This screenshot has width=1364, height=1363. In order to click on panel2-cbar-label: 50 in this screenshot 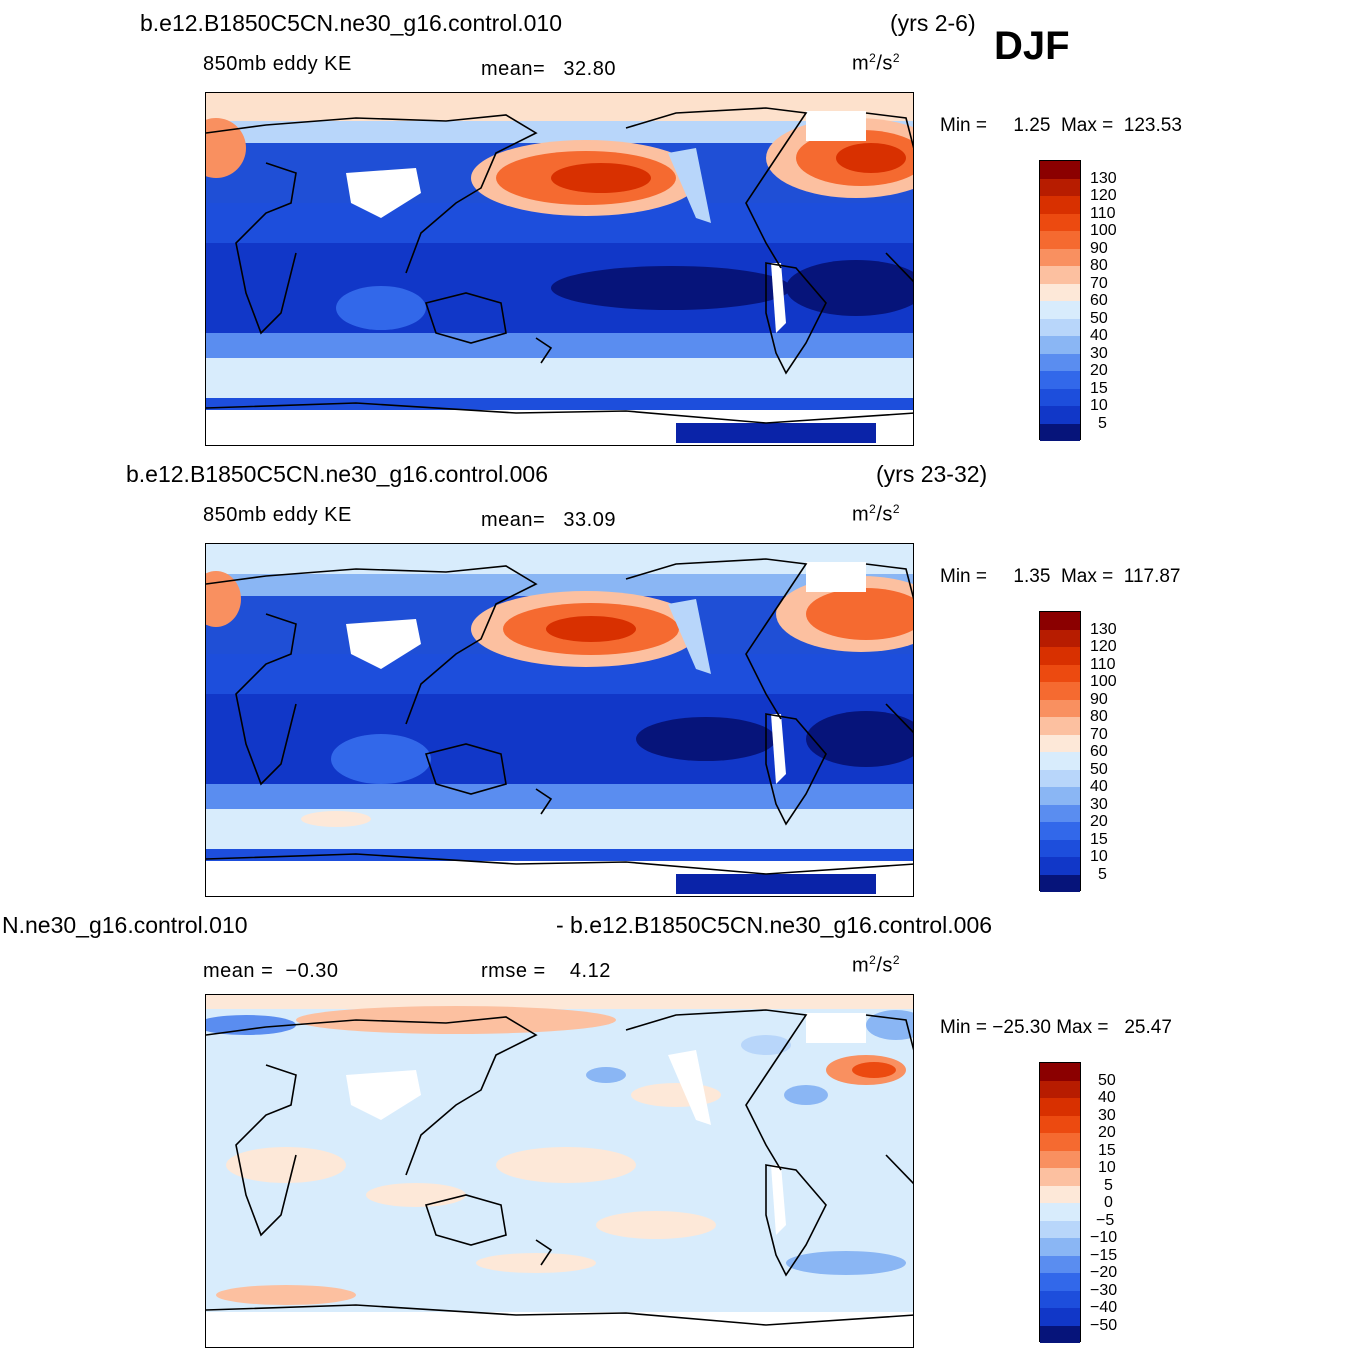, I will do `click(1099, 769)`.